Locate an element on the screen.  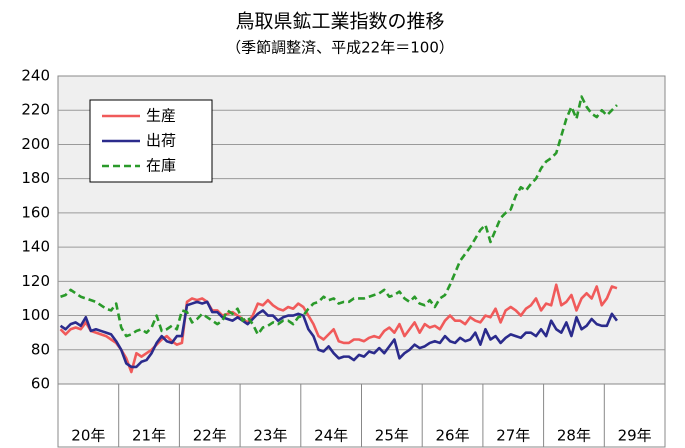
series-line is located at coordinates (338, 334).